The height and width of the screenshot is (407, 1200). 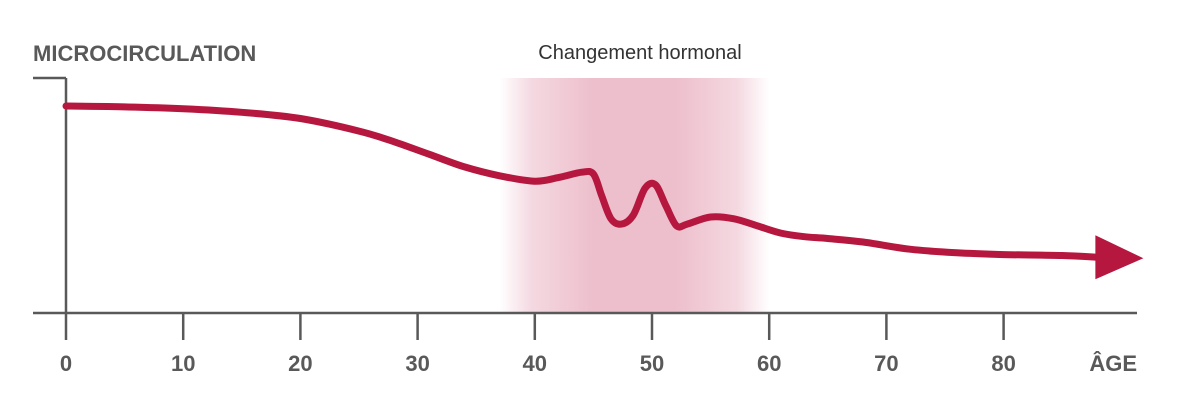 What do you see at coordinates (886, 363) in the screenshot?
I see `x-tick-label-70: 70` at bounding box center [886, 363].